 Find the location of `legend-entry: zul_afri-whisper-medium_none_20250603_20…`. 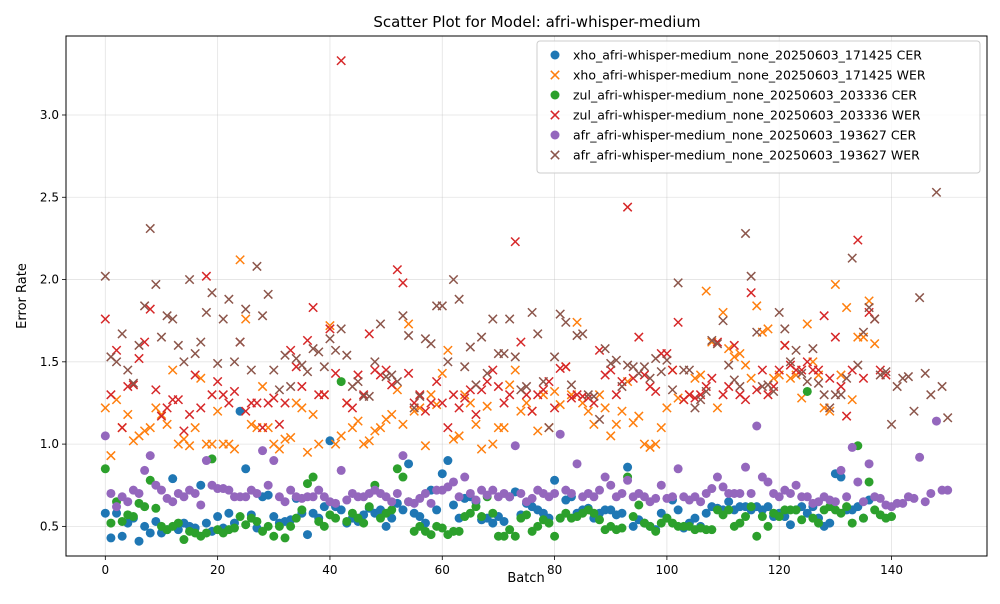

legend-entry: zul_afri-whisper-medium_none_20250603_20… is located at coordinates (735, 115).